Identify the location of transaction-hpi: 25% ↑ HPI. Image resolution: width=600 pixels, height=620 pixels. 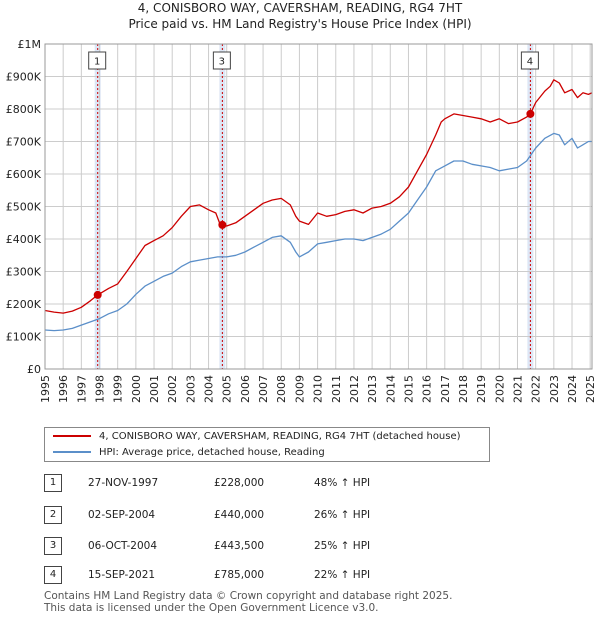
(342, 546).